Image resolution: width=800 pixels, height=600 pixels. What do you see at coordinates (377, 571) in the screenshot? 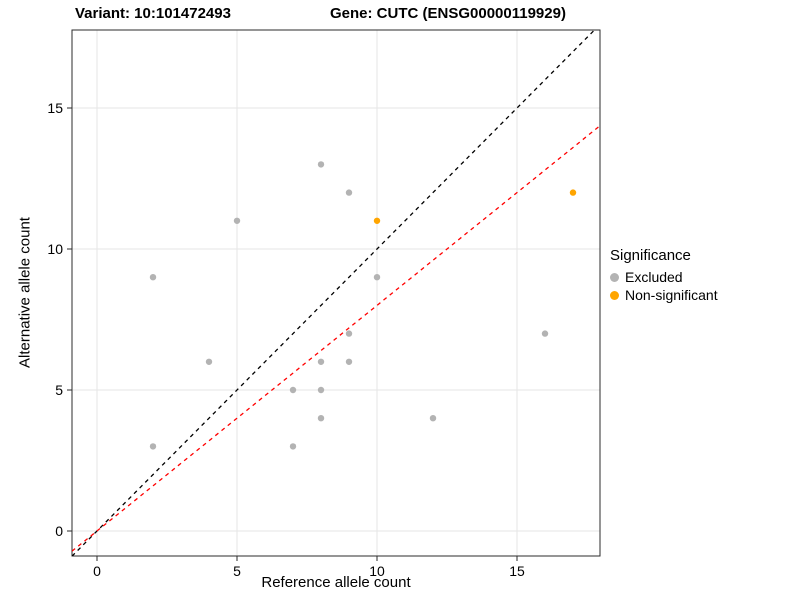
I see `x-tick-label: 10` at bounding box center [377, 571].